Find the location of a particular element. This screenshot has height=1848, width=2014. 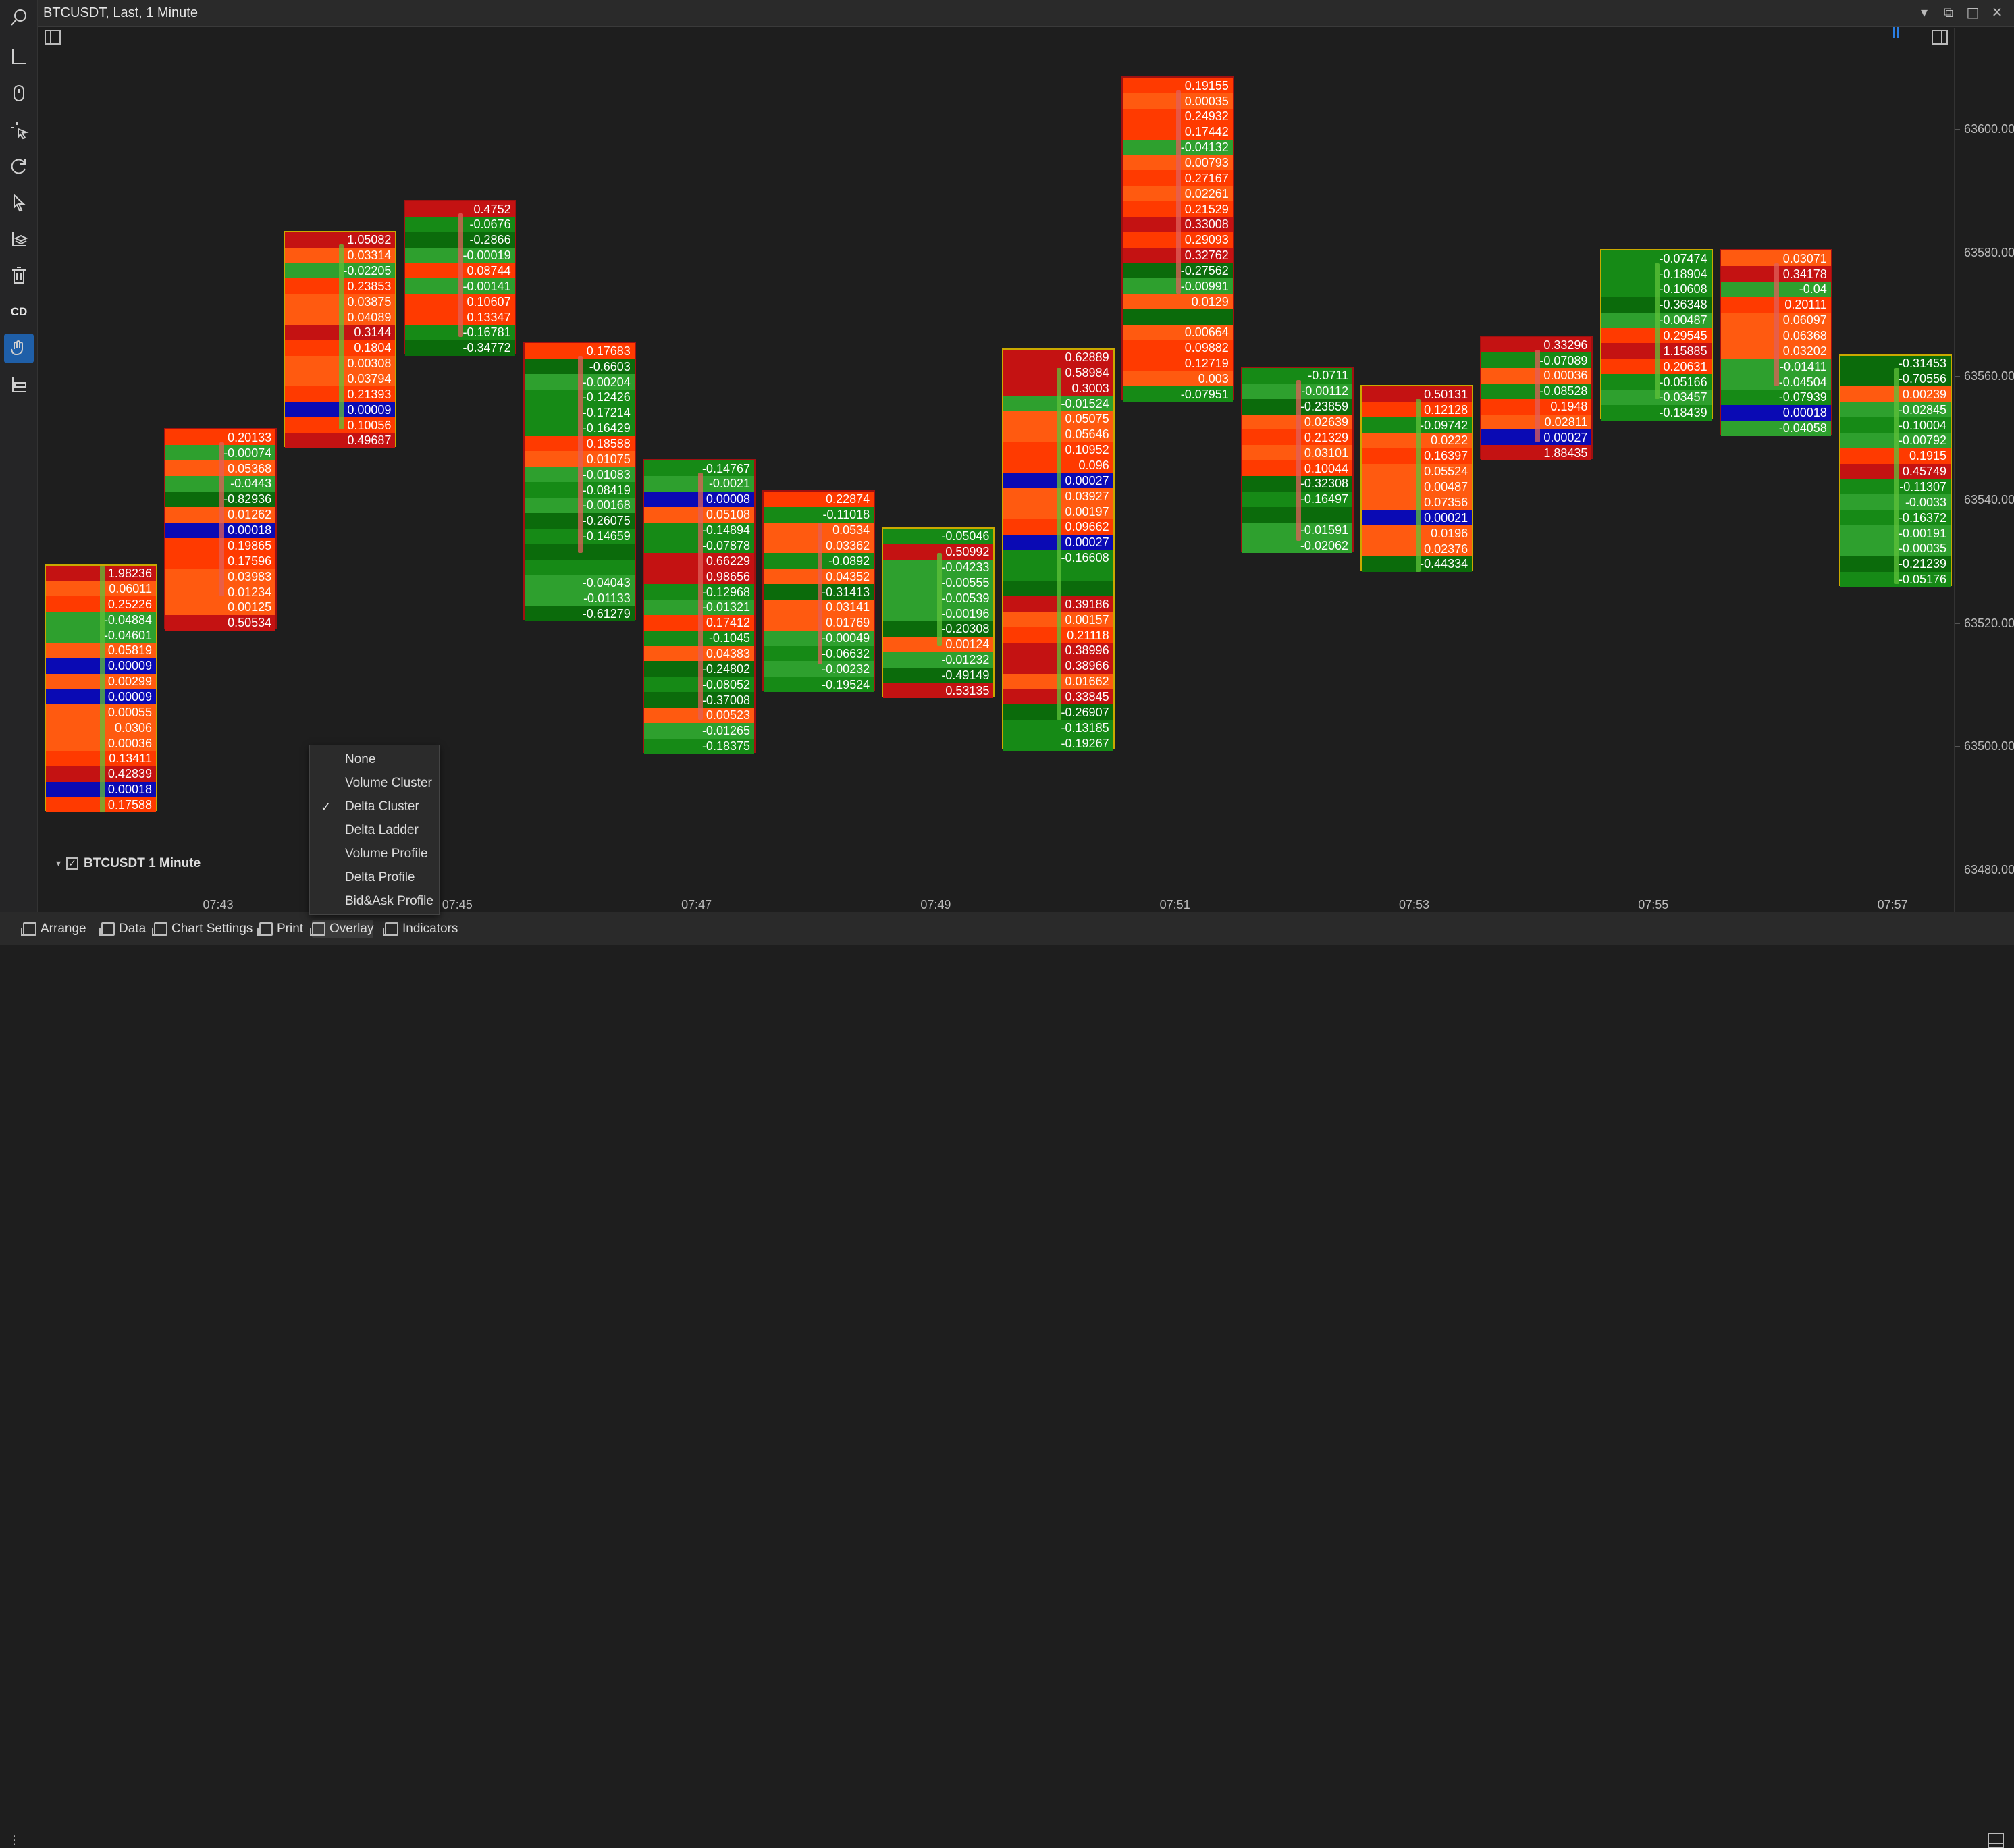

delta-cell: 0.62889 is located at coordinates (1058, 357).